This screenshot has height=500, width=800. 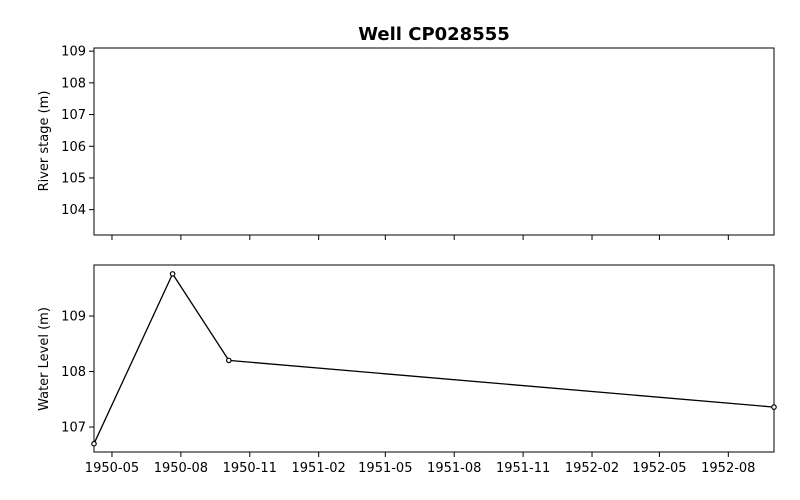 What do you see at coordinates (77, 131) in the screenshot?
I see `river-stage-y-axis: 104 105 106 107 108 109` at bounding box center [77, 131].